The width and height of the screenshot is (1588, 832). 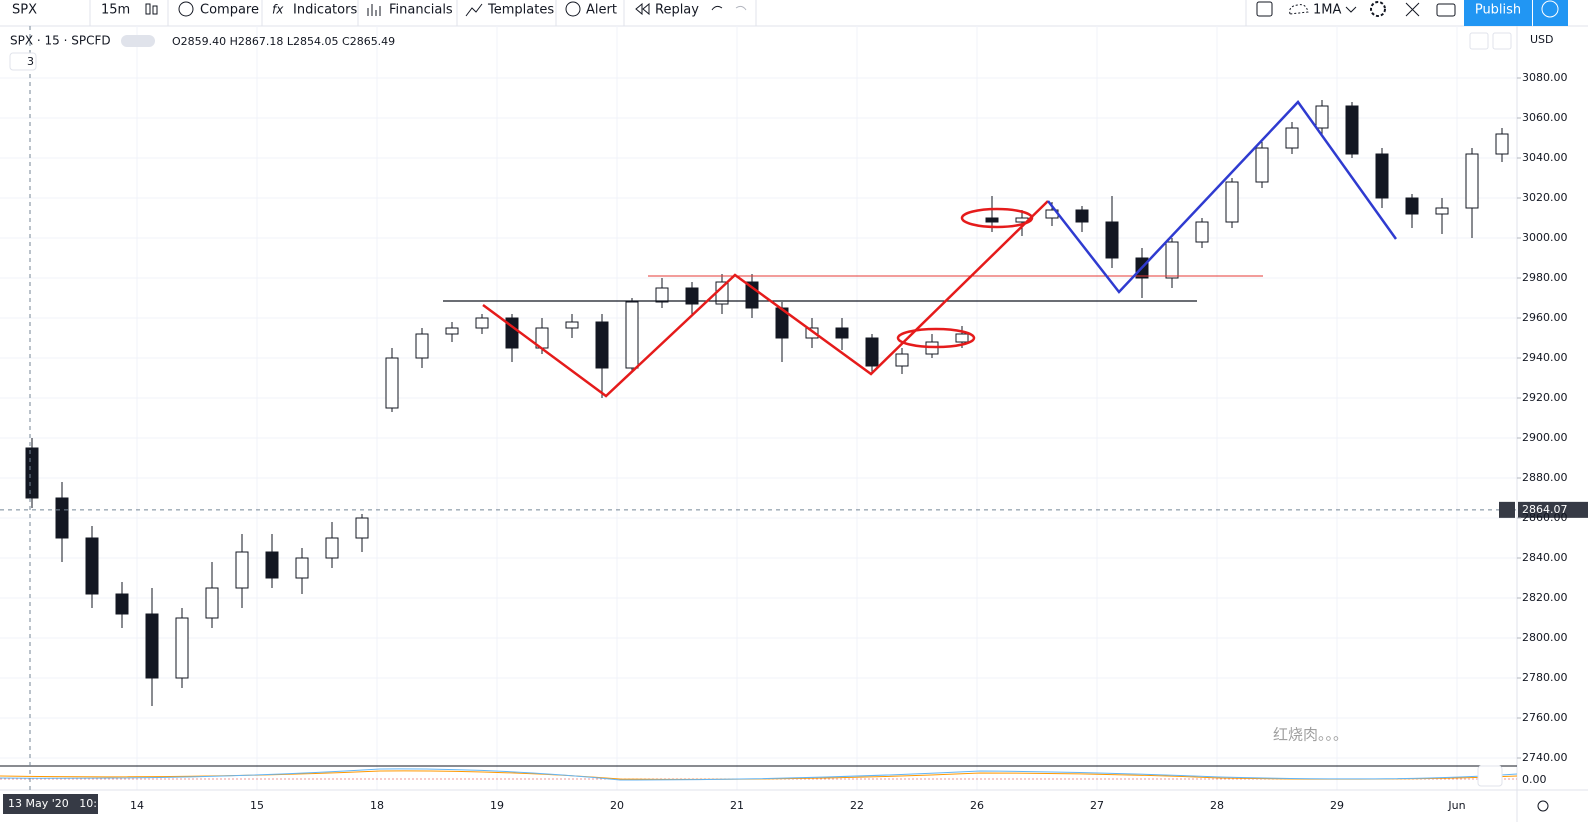 I want to click on chart-type-icon, so click(x=151, y=9).